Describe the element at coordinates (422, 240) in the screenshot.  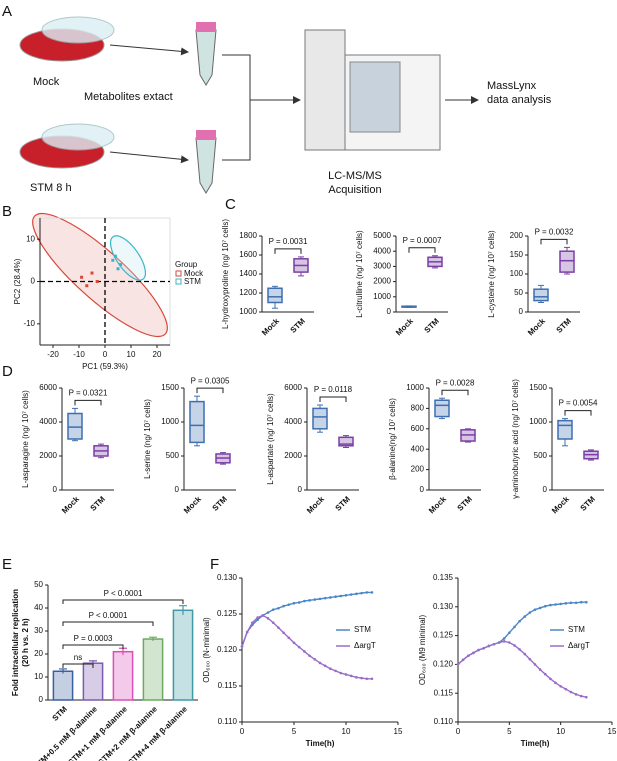
I see `annotation: P = 0.0007` at that location.